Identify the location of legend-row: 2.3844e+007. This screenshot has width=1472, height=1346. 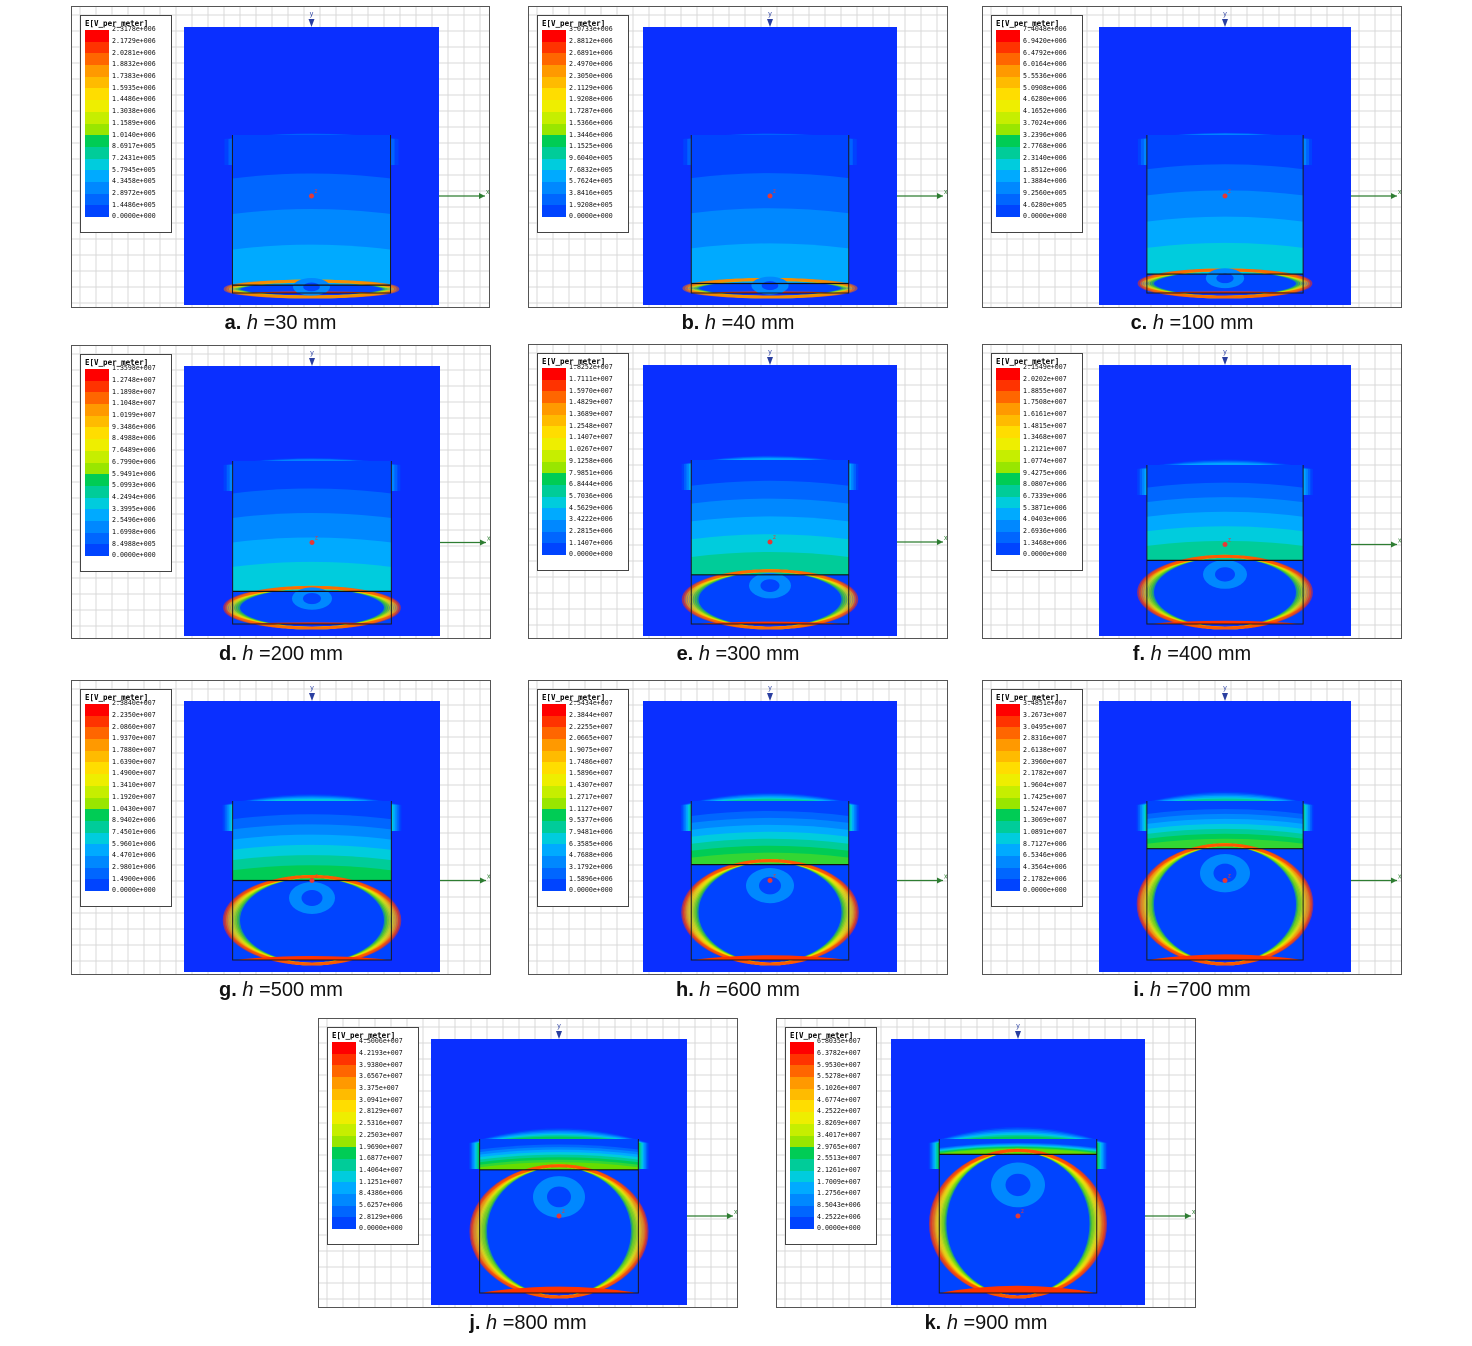
(583, 720).